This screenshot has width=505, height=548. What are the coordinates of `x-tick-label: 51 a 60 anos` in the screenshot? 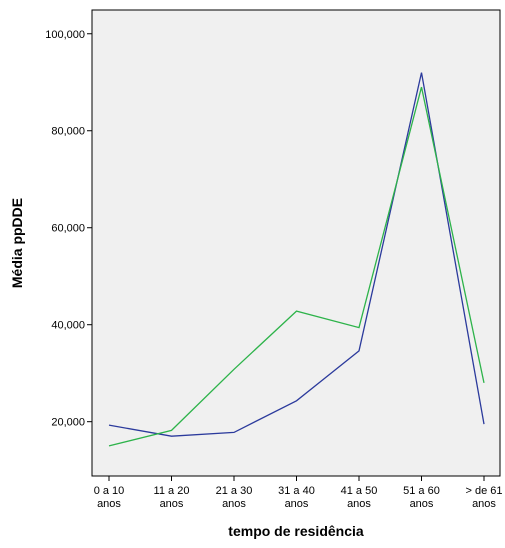 It's located at (421, 497).